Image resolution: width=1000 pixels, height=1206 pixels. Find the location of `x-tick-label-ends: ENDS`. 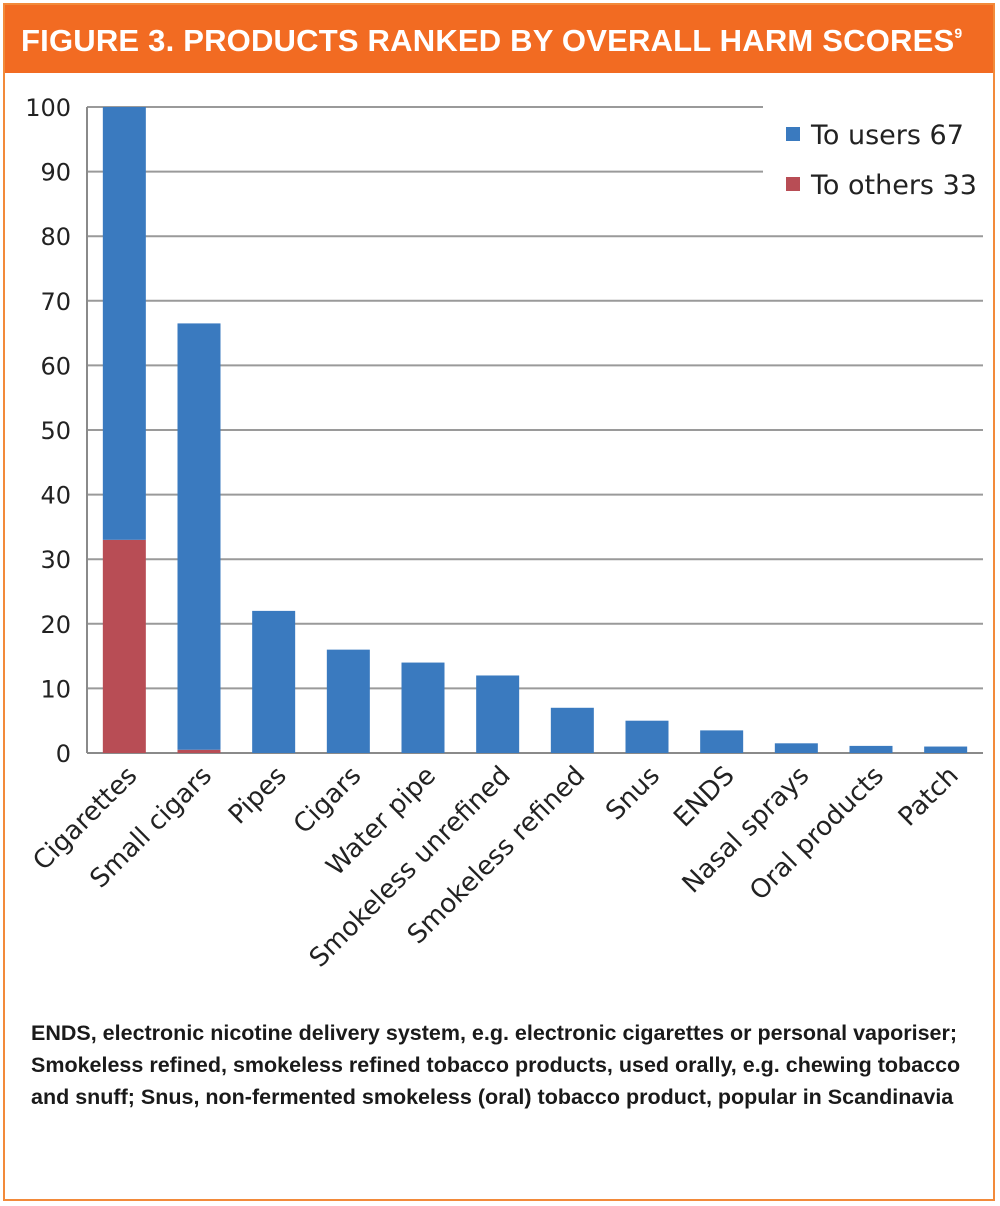

x-tick-label-ends: ENDS is located at coordinates (704, 797).